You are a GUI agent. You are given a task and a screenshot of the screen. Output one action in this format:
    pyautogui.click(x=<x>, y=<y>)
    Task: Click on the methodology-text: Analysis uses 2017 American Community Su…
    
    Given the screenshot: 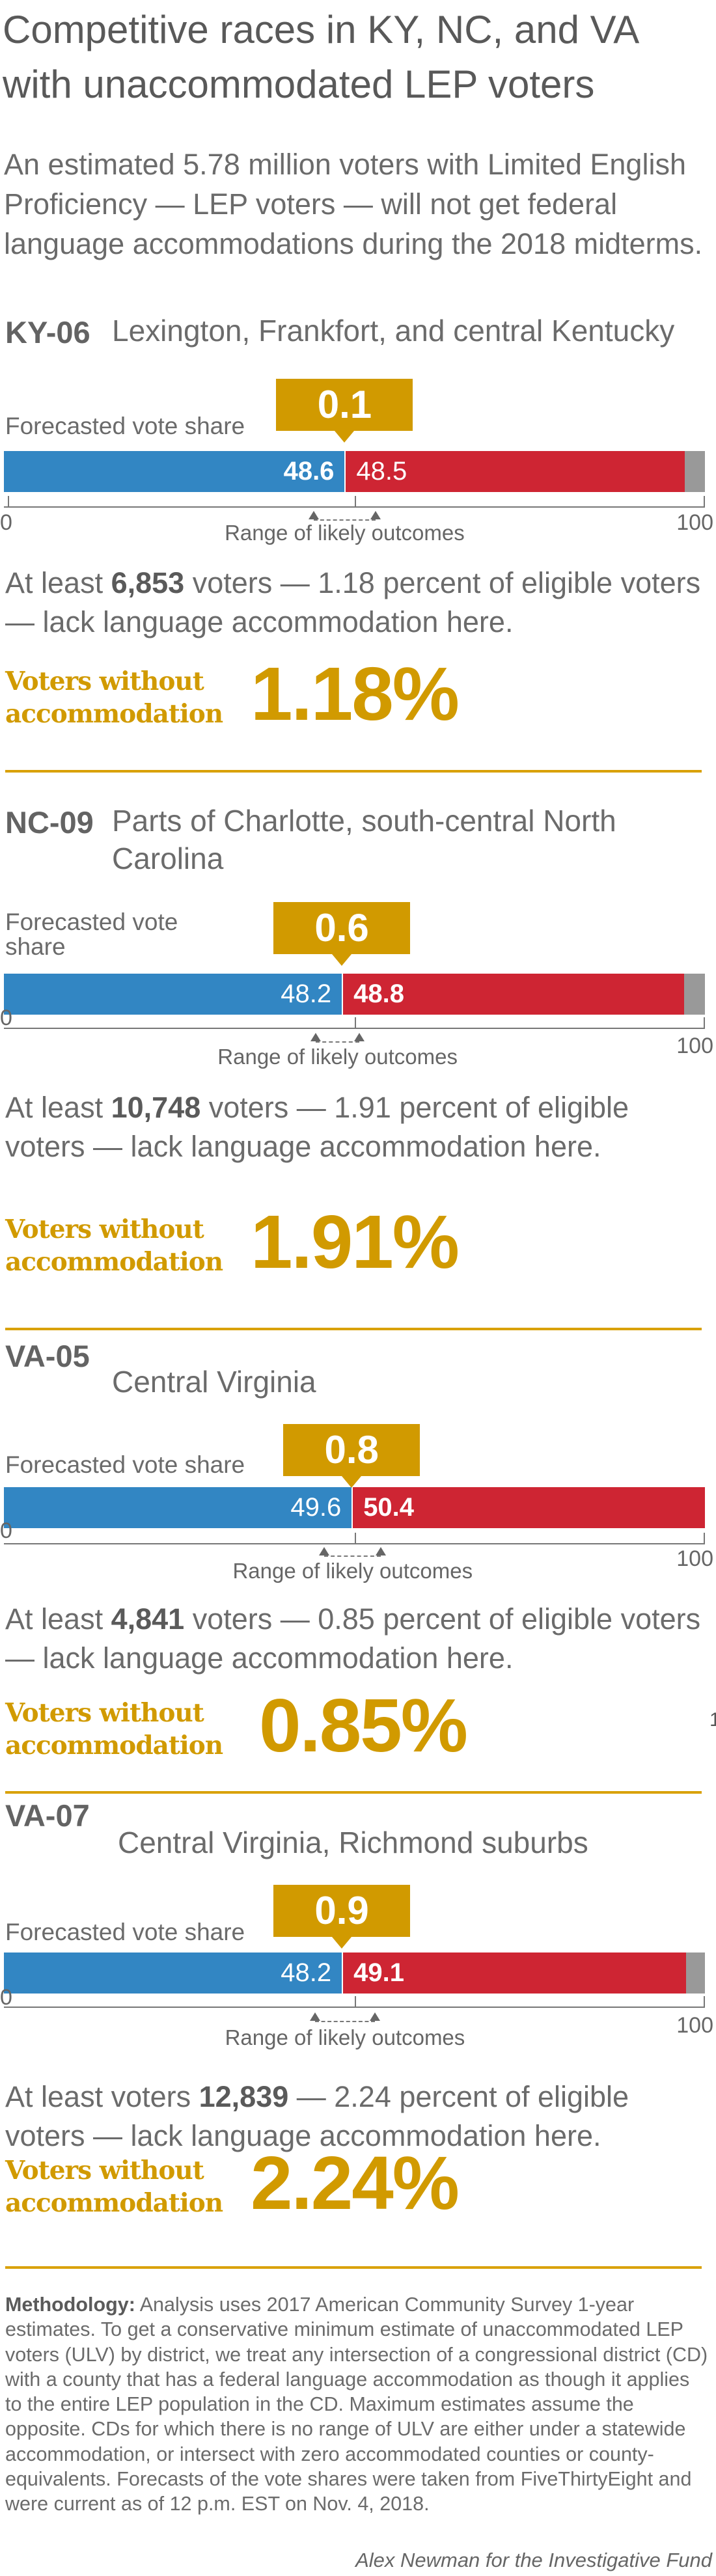 What is the action you would take?
    pyautogui.click(x=357, y=2404)
    